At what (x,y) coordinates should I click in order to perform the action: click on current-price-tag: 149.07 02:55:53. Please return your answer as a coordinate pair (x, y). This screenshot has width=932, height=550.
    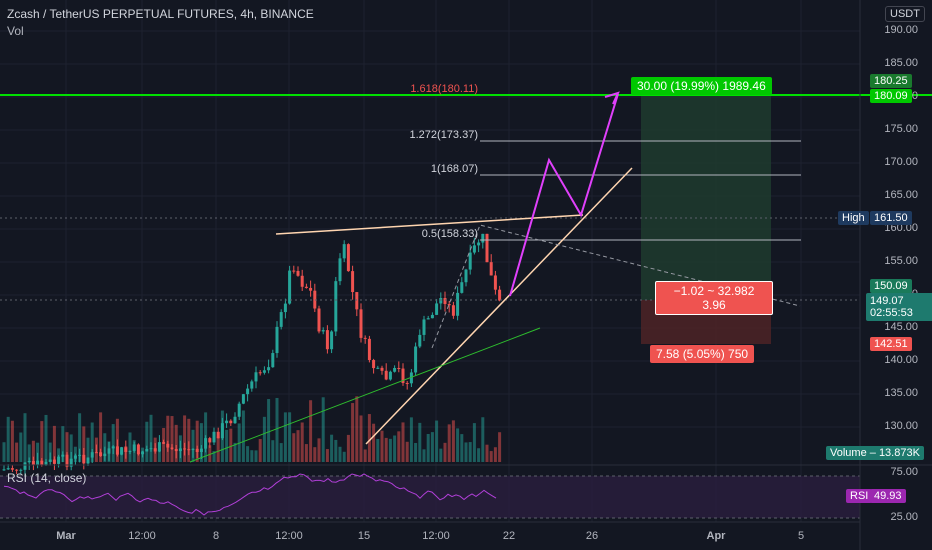
    Looking at the image, I should click on (899, 307).